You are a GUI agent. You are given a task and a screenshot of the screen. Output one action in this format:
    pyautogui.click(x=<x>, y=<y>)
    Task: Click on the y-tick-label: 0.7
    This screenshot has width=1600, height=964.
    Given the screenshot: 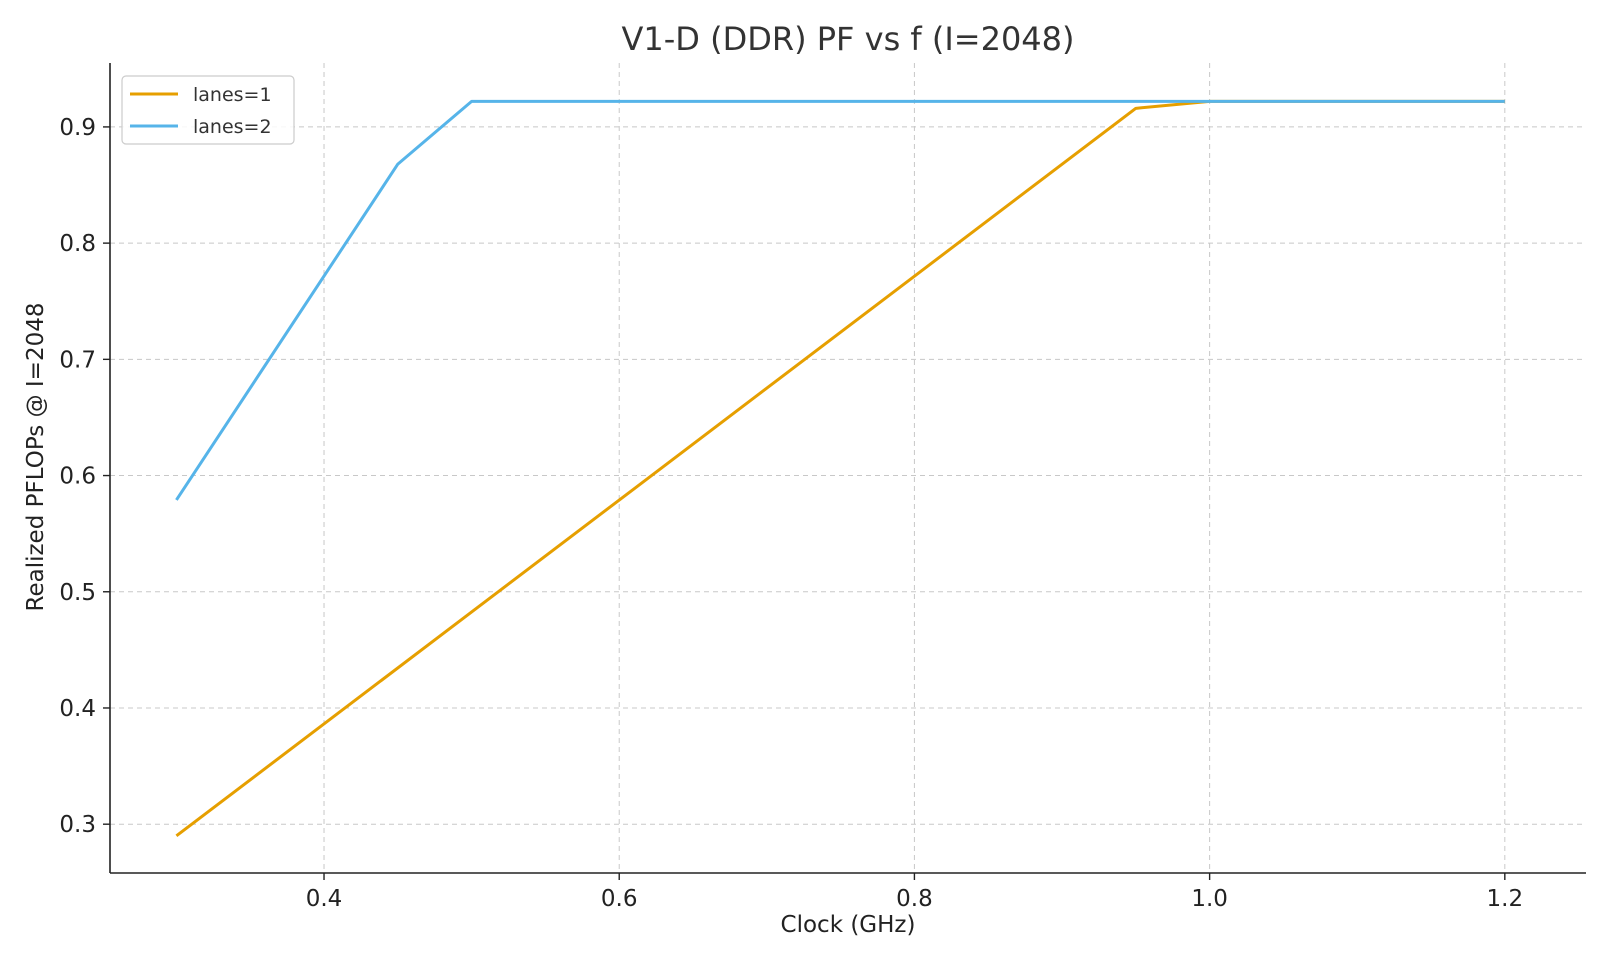 What is the action you would take?
    pyautogui.click(x=77, y=360)
    